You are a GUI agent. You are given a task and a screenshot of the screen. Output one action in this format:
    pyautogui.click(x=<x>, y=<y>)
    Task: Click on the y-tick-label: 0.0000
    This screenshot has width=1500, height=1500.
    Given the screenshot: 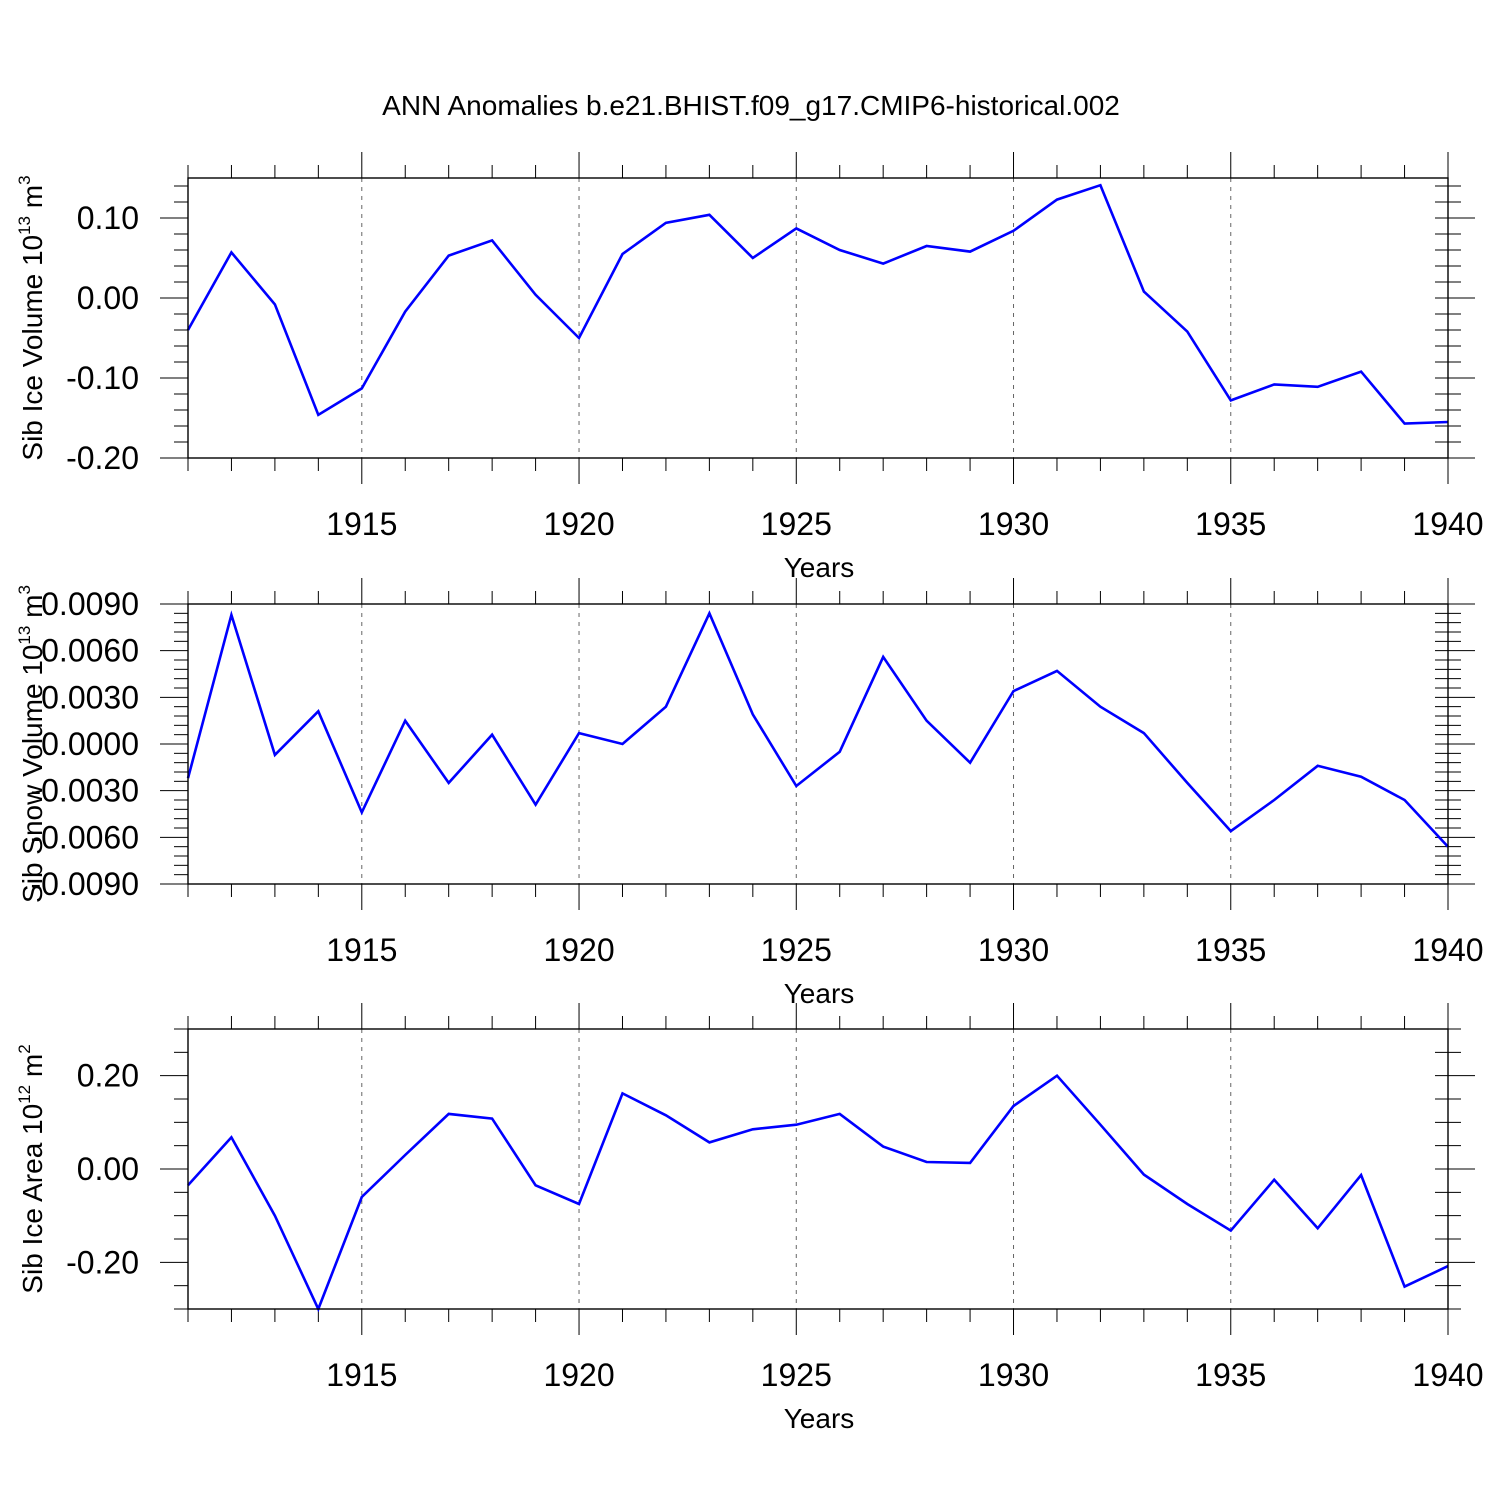 What is the action you would take?
    pyautogui.click(x=90, y=744)
    